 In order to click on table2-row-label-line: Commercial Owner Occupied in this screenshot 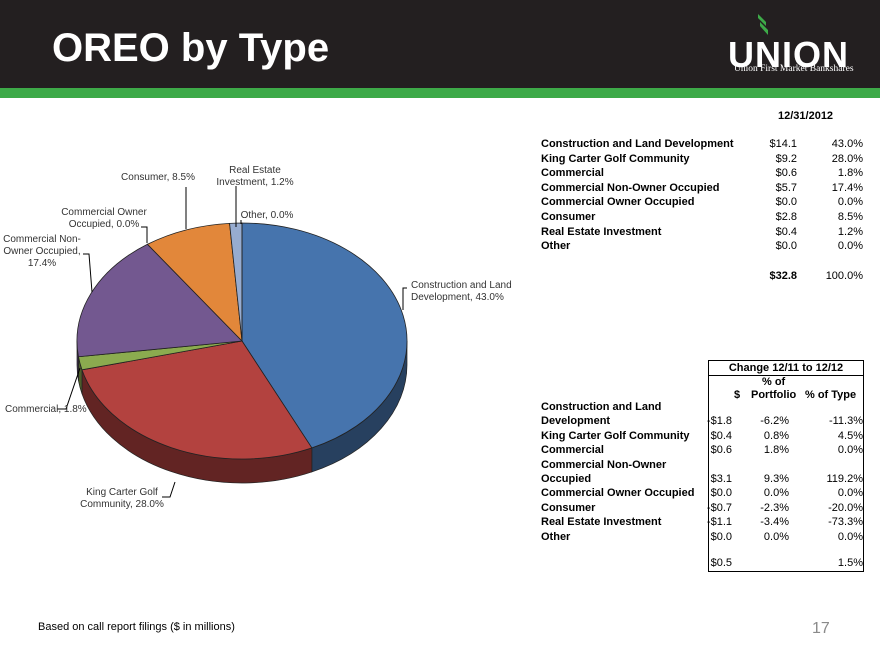, I will do `click(618, 493)`.